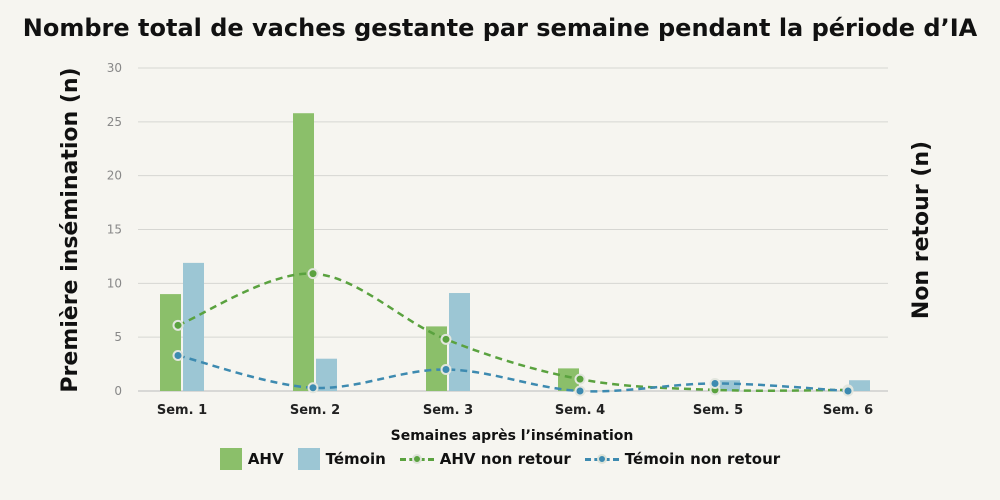 Image resolution: width=1000 pixels, height=500 pixels. I want to click on x-tick-label: Sem. 2, so click(315, 410).